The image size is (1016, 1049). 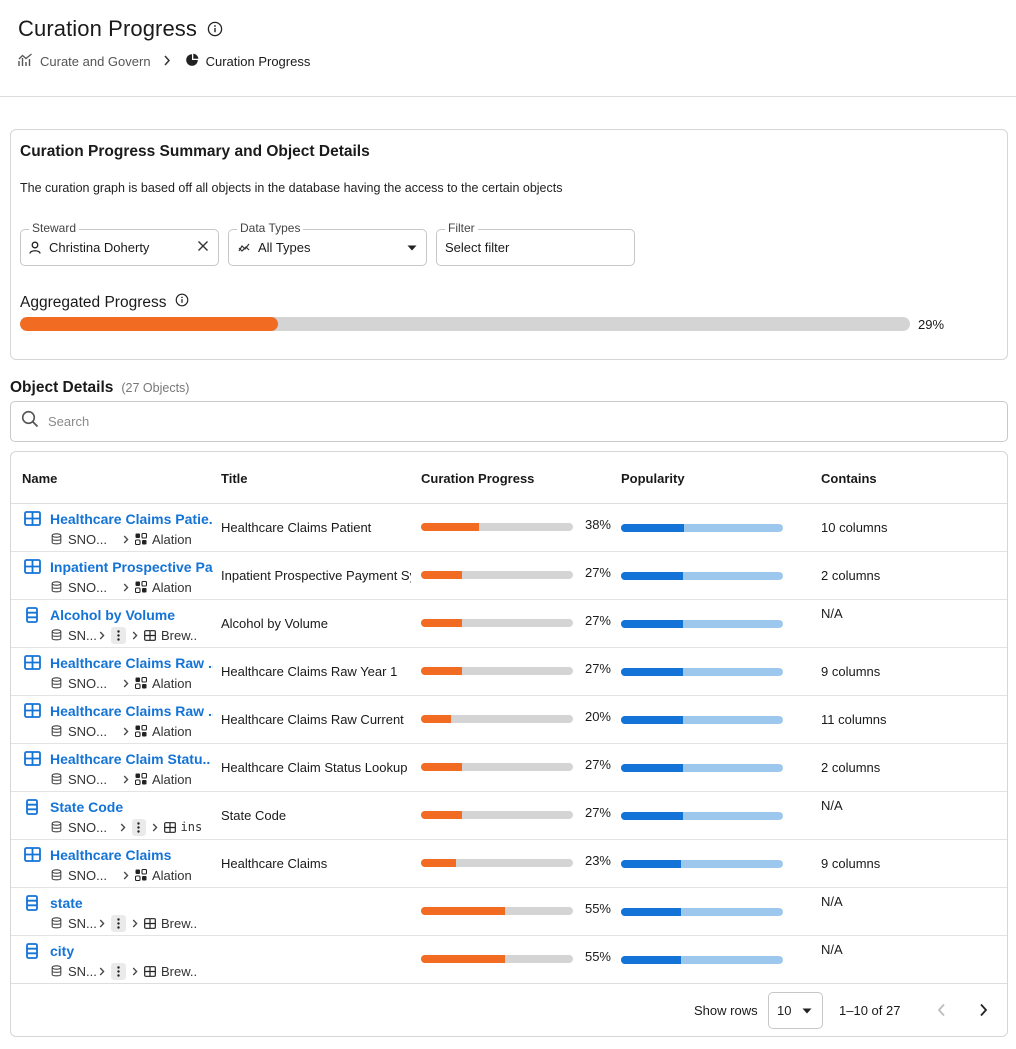 What do you see at coordinates (327, 243) in the screenshot?
I see `data-types-select: Data Types All Types` at bounding box center [327, 243].